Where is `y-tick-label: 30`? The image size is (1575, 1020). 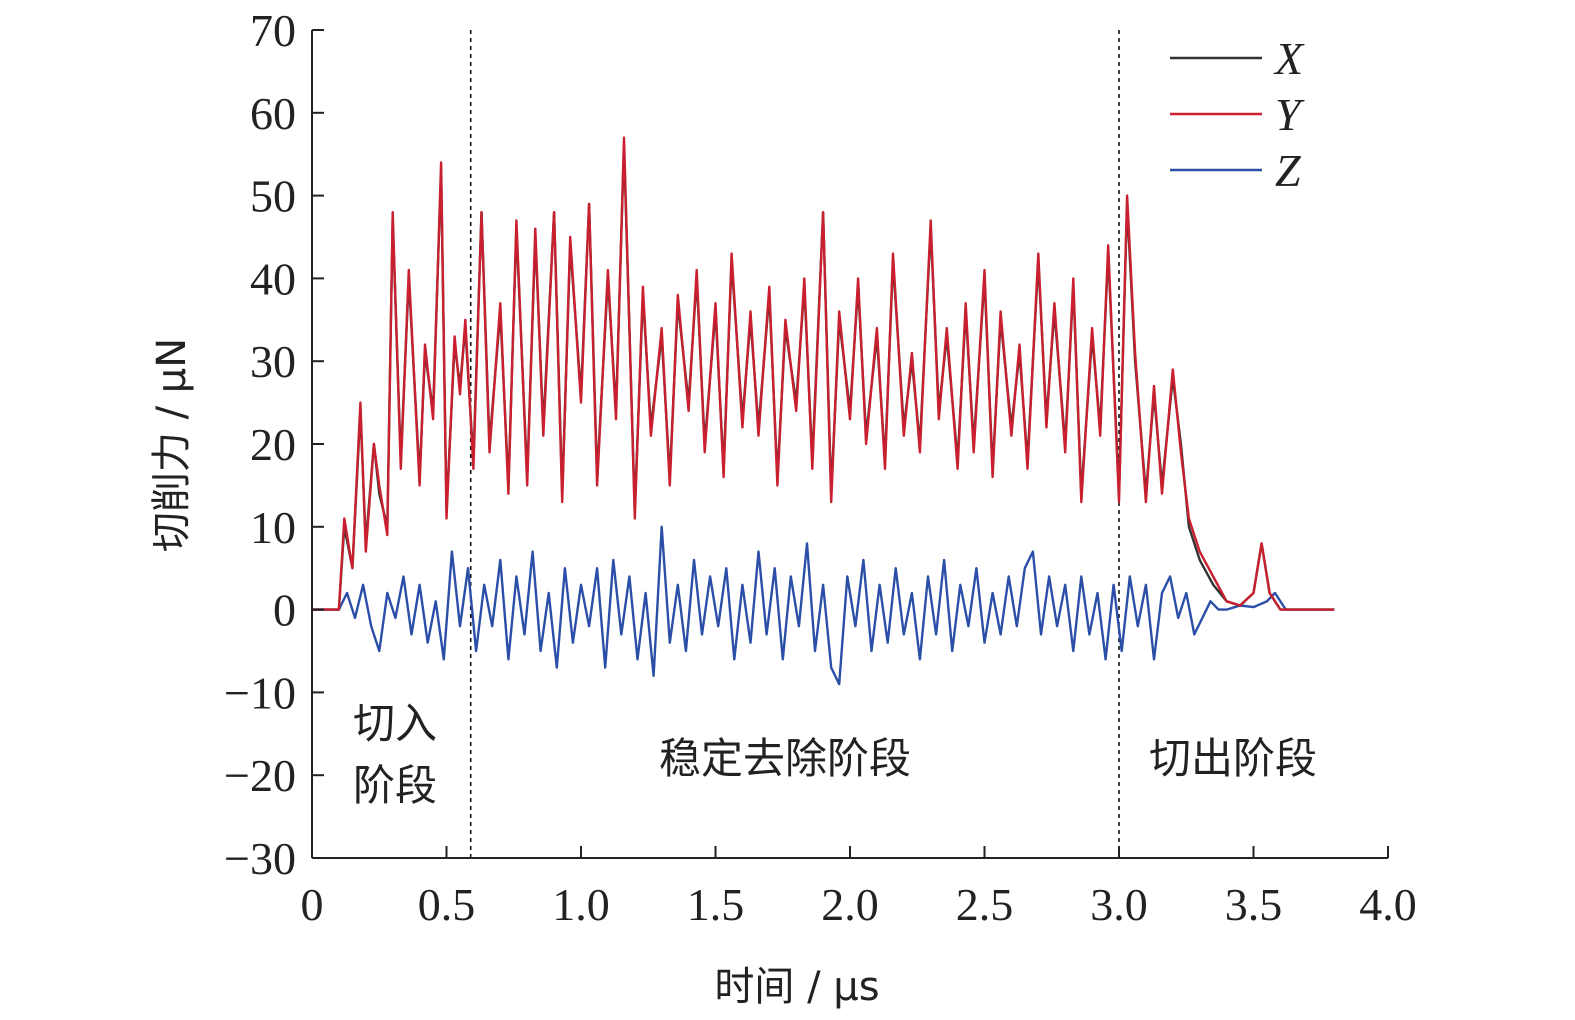
y-tick-label: 30 is located at coordinates (273, 361).